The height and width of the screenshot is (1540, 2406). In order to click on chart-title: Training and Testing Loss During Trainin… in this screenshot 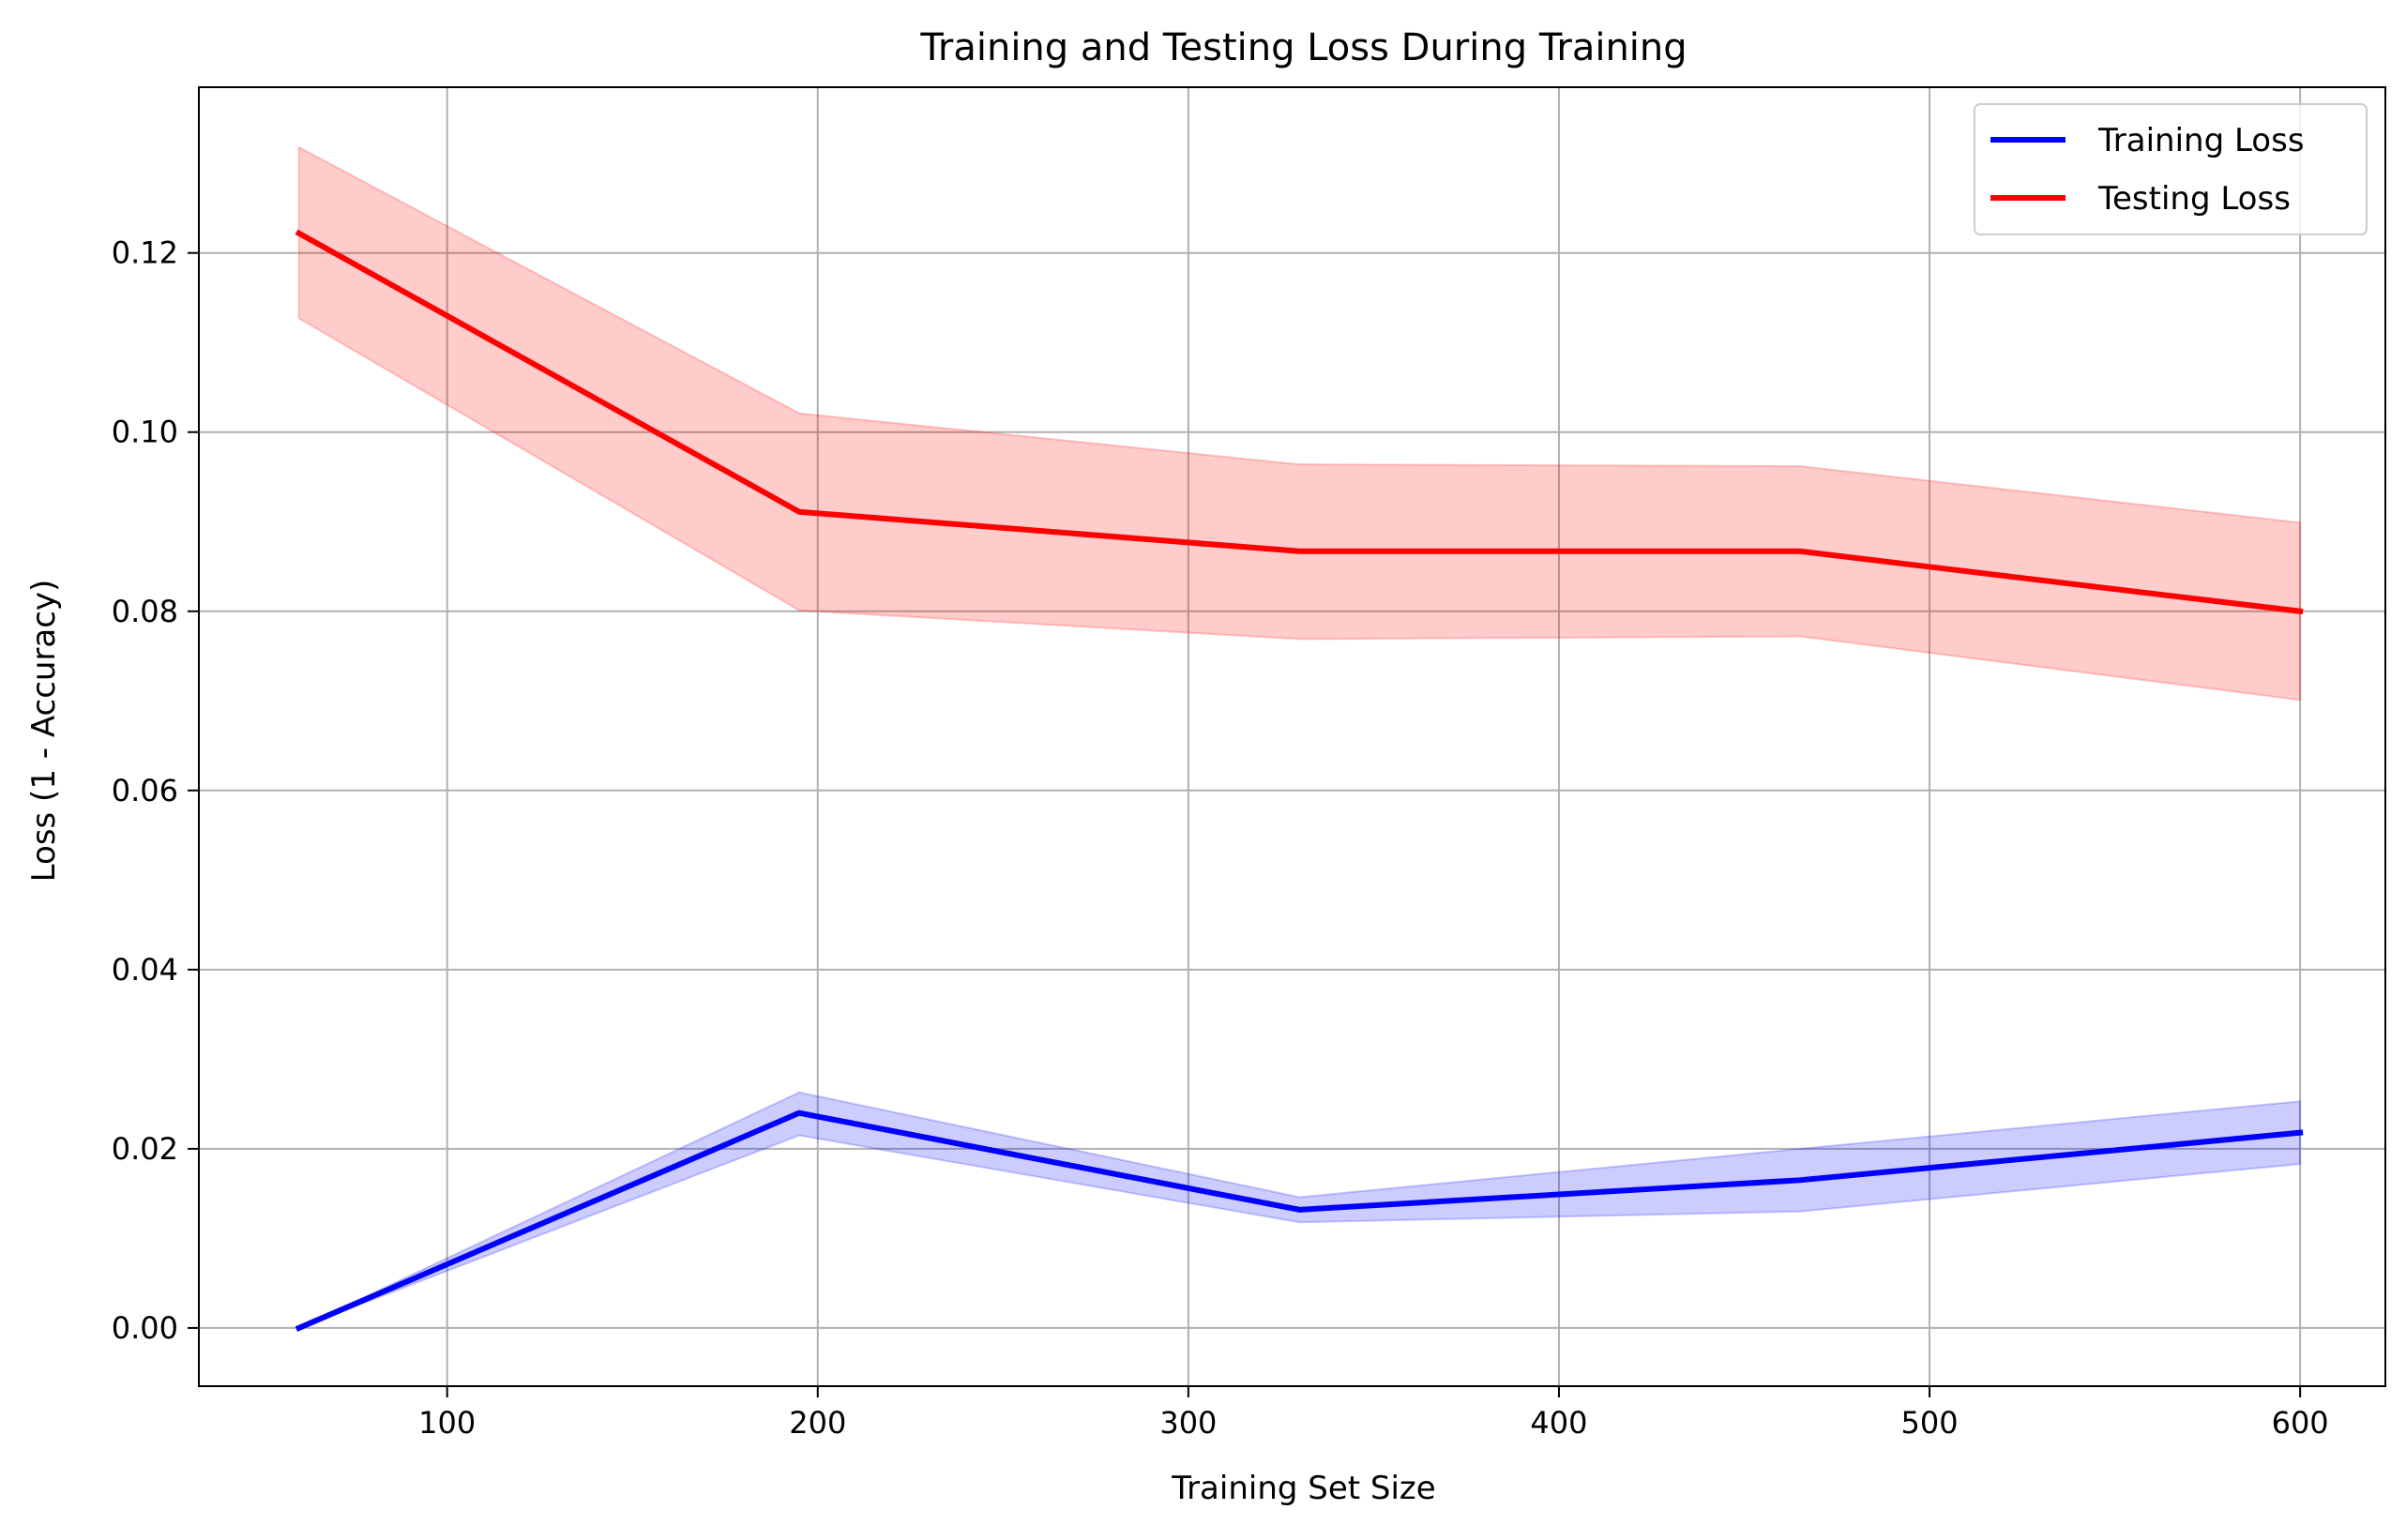, I will do `click(1303, 47)`.